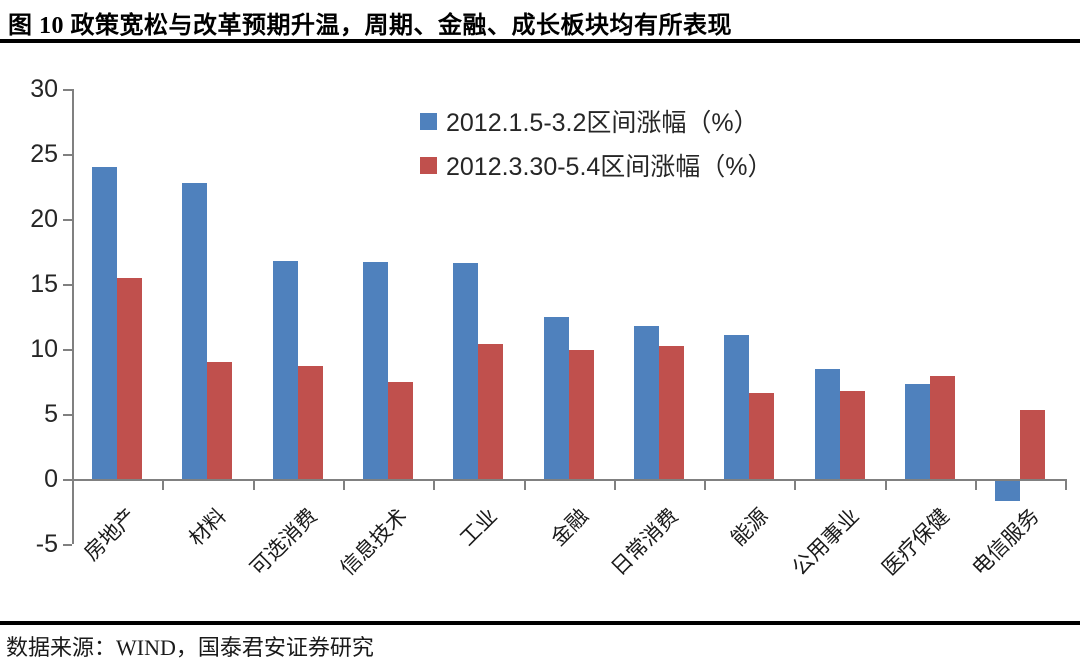 The width and height of the screenshot is (1080, 659). What do you see at coordinates (569, 480) in the screenshot?
I see `x-axis-line` at bounding box center [569, 480].